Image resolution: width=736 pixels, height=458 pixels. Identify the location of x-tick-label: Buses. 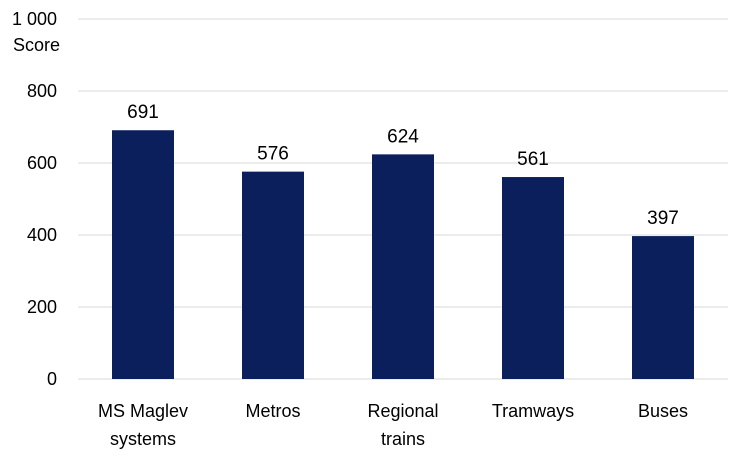
(663, 411).